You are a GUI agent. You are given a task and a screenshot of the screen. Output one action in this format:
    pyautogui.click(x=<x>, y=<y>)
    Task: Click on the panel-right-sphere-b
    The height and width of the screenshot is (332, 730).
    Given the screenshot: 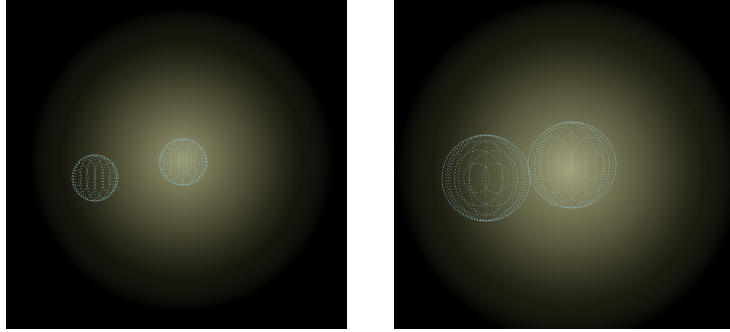 What is the action you would take?
    pyautogui.click(x=572, y=165)
    